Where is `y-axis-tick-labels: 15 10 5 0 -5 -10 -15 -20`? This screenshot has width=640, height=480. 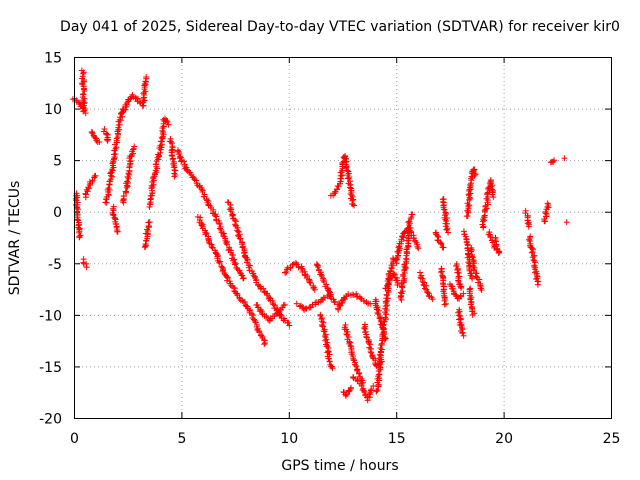
y-axis-tick-labels: 15 10 5 0 -5 -10 -15 -20 is located at coordinates (50, 239).